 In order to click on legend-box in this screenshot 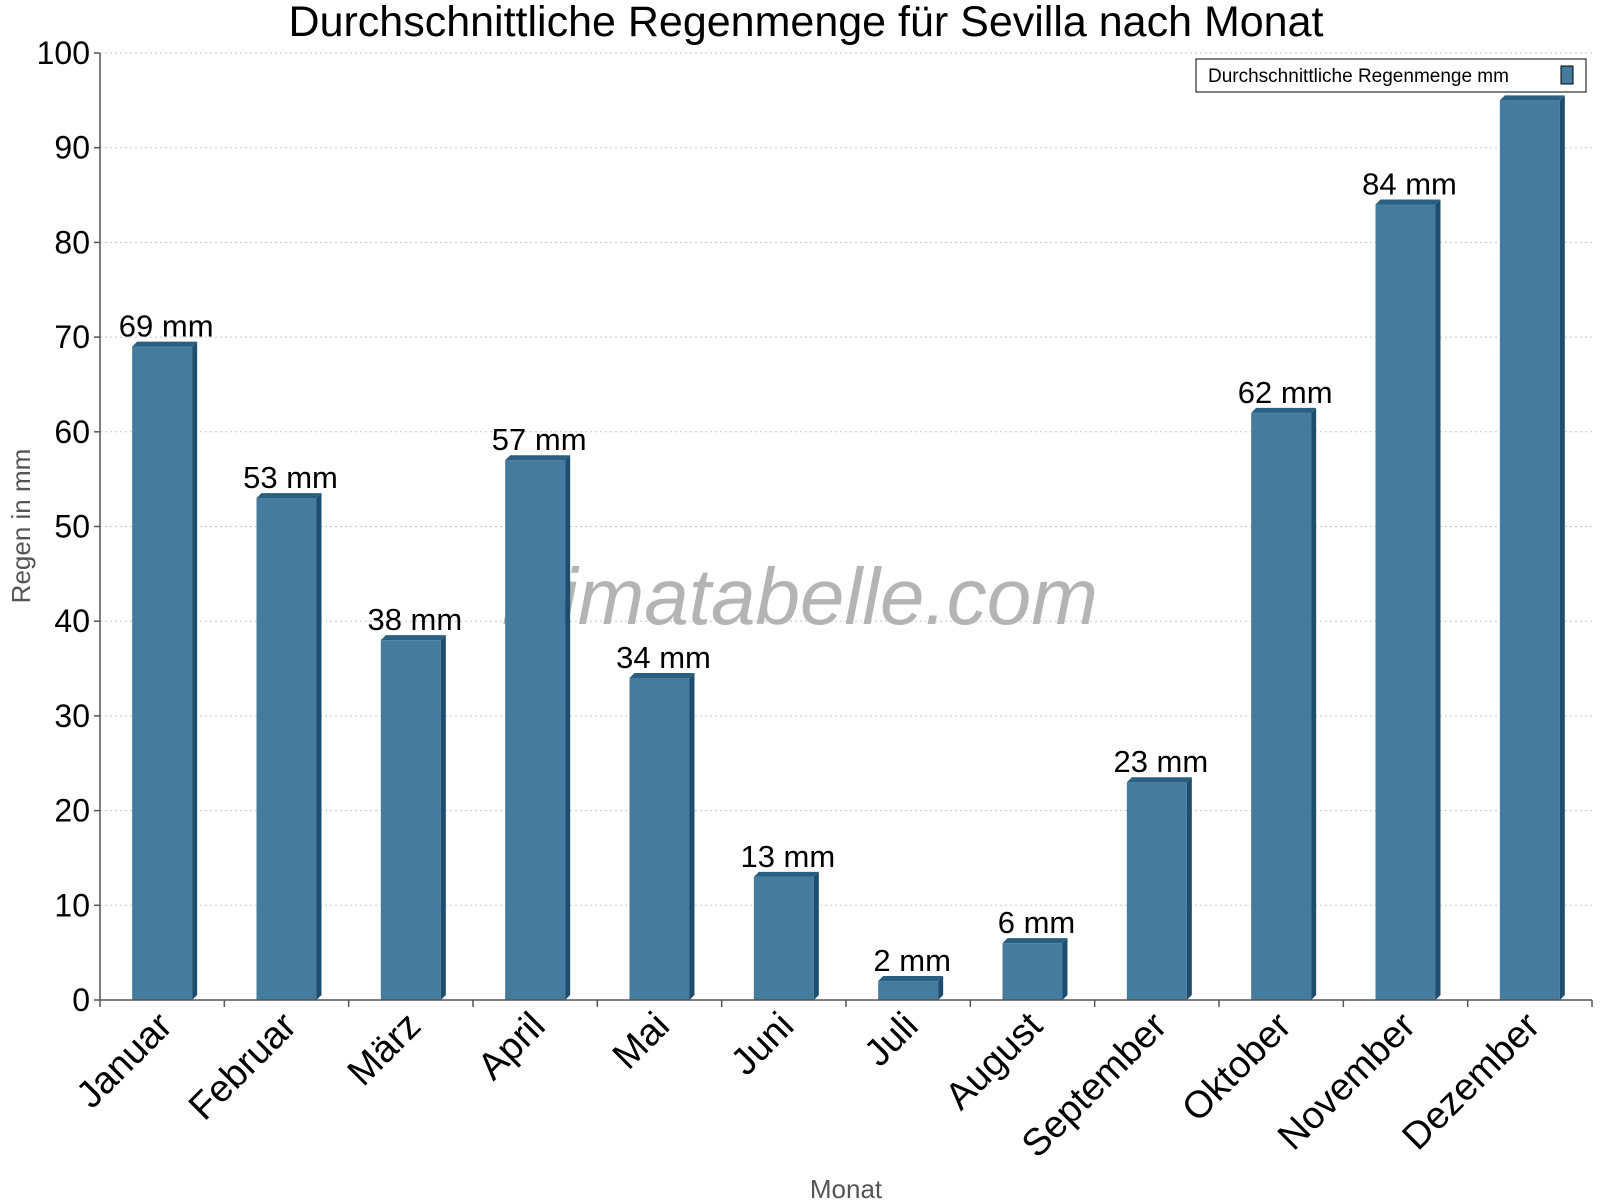, I will do `click(1391, 75)`.